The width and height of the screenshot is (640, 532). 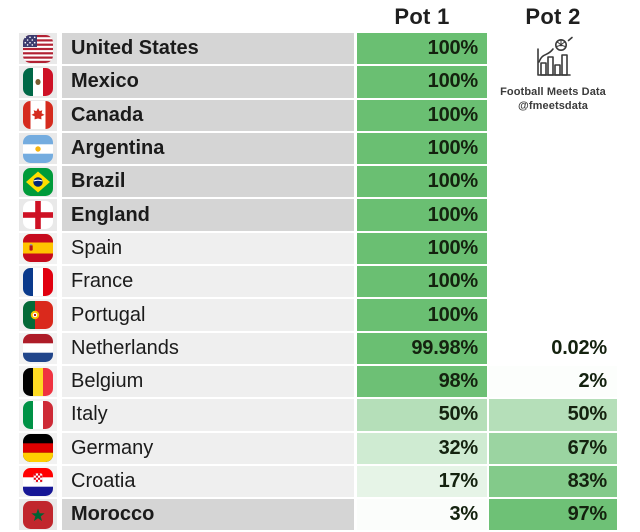 I want to click on pot2-cell: 67%, so click(x=553, y=448).